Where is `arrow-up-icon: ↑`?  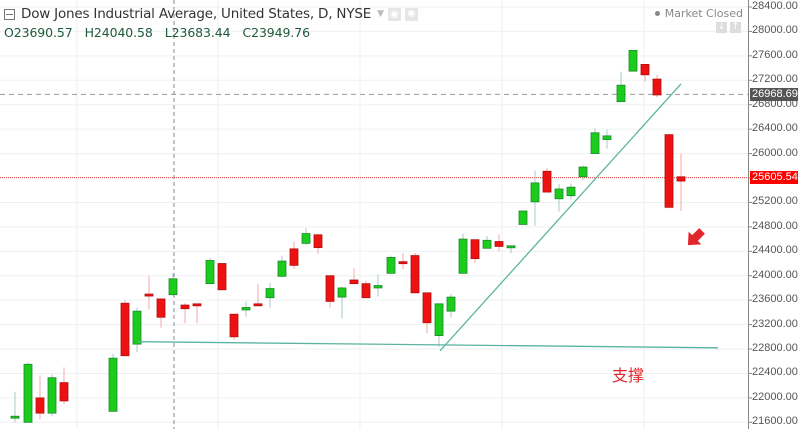
arrow-up-icon: ↑ is located at coordinates (735, 27).